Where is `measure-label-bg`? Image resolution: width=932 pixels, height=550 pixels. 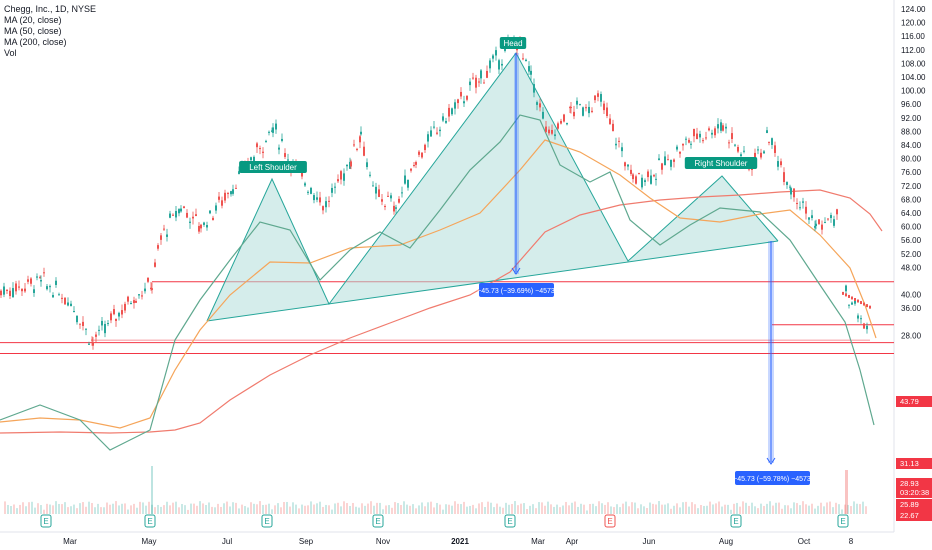
measure-label-bg is located at coordinates (772, 478).